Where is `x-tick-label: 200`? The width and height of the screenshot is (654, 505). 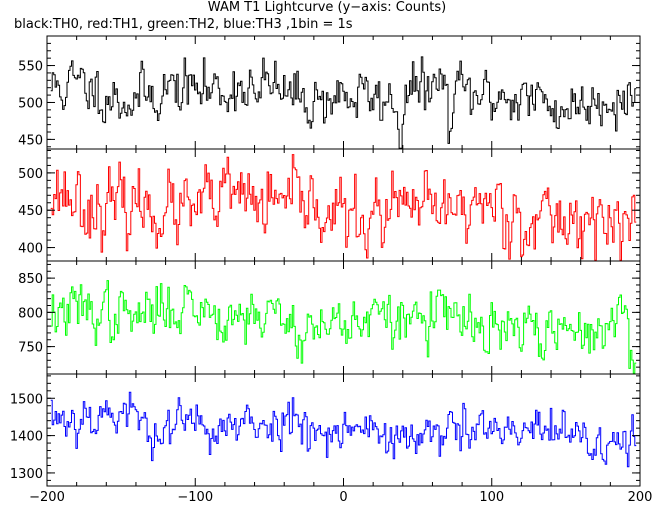
x-tick-label: 200 is located at coordinates (640, 497).